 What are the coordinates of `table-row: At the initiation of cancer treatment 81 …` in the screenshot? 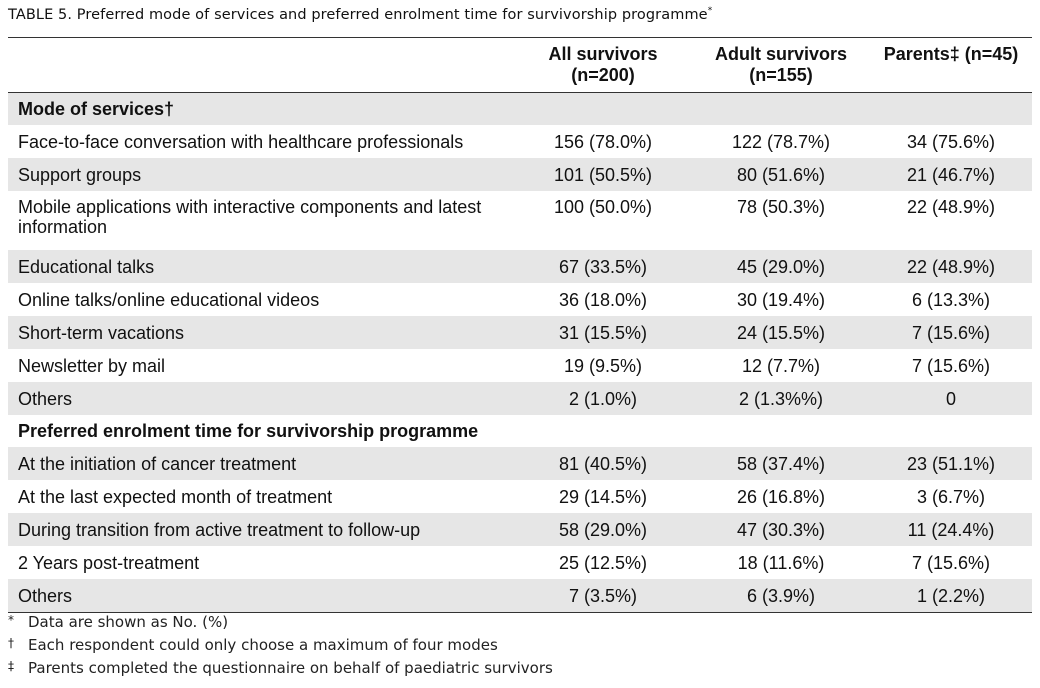 It's located at (520, 463).